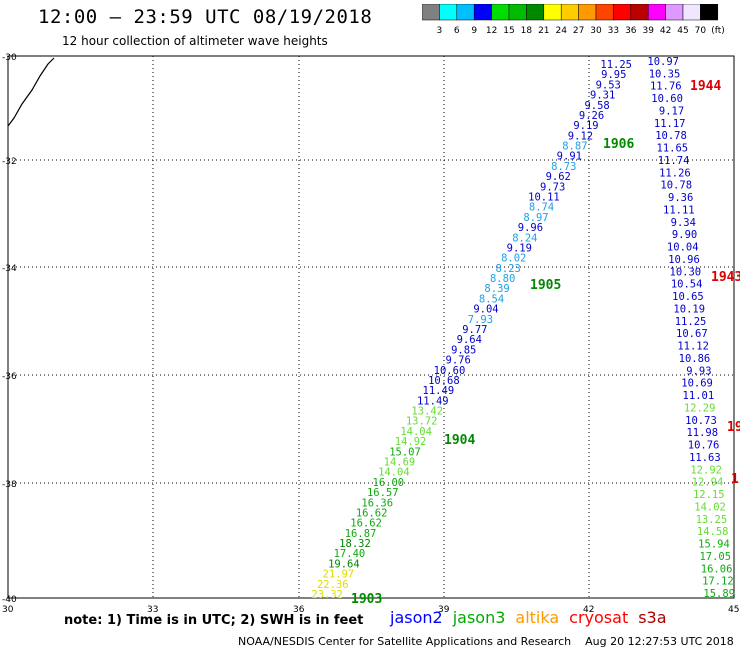  What do you see at coordinates (558, 177) in the screenshot?
I see `swh-value: 9.62` at bounding box center [558, 177].